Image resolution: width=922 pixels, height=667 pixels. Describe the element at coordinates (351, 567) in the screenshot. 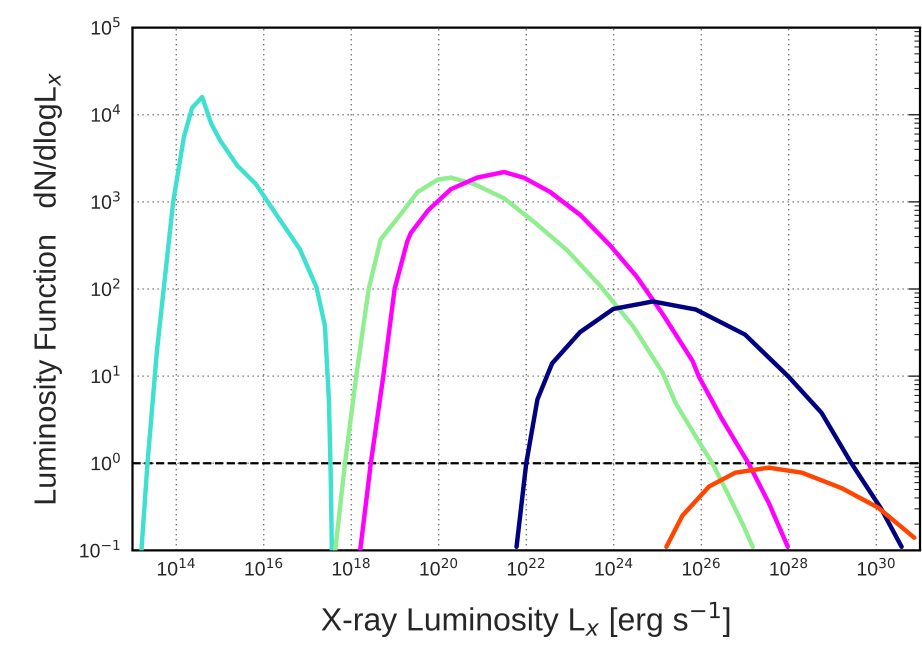

I see `x-tick-label: 10$^{18}$` at that location.